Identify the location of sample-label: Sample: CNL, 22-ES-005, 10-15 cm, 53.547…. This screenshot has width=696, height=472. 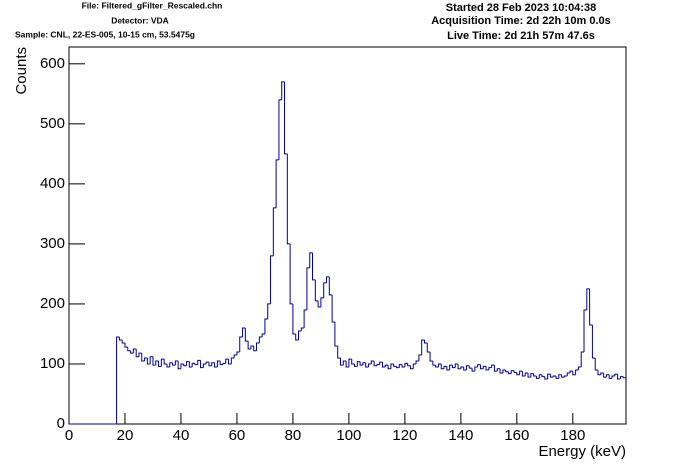
(105, 34).